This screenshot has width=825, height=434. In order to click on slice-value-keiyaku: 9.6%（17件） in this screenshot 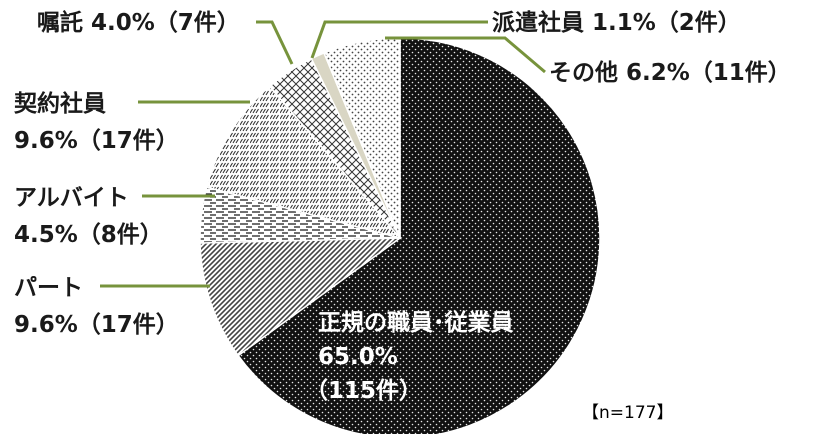, I will do `click(96, 140)`.